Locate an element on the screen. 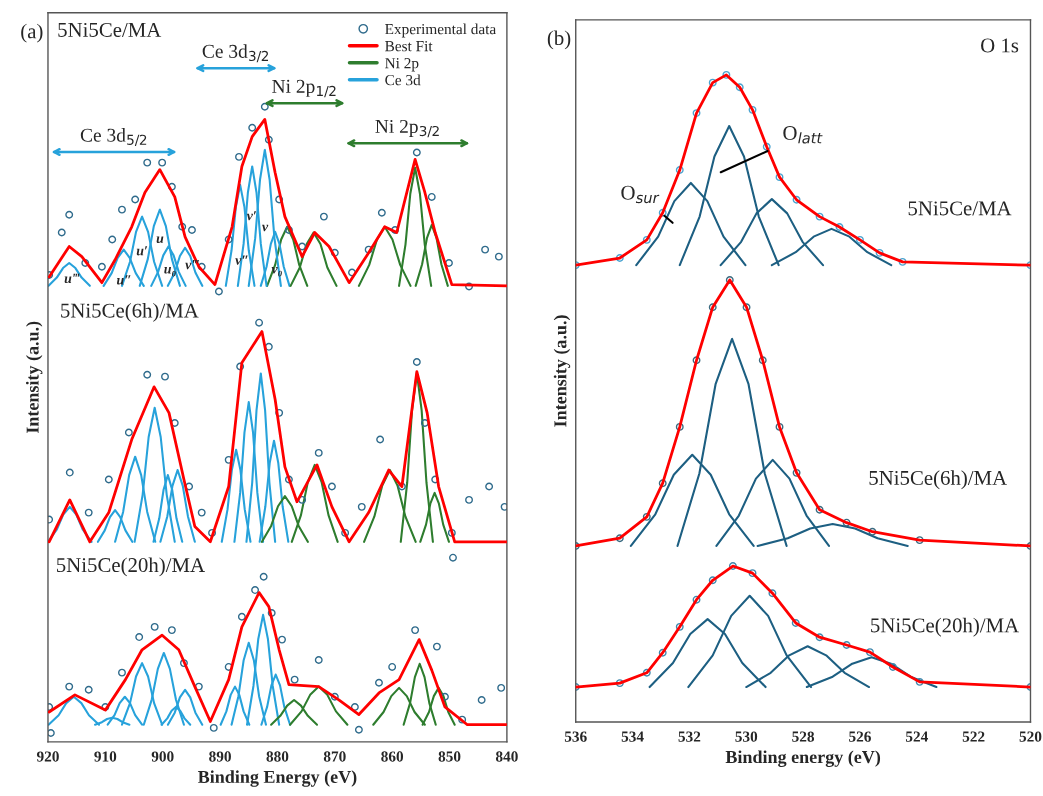  x-tick-label: 522 is located at coordinates (973, 736).